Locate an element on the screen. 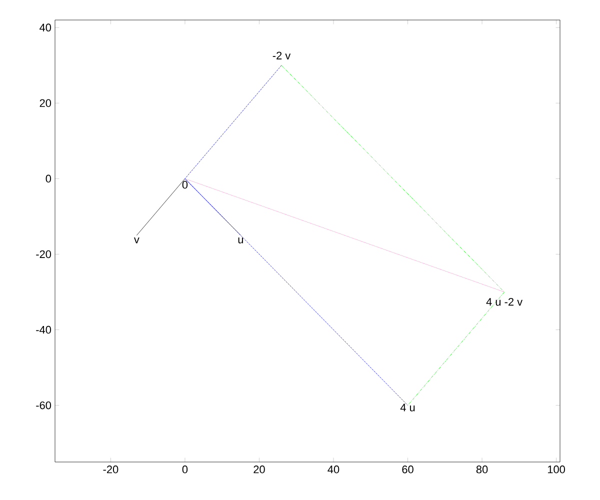  y-tick-label: 0 is located at coordinates (49, 178).